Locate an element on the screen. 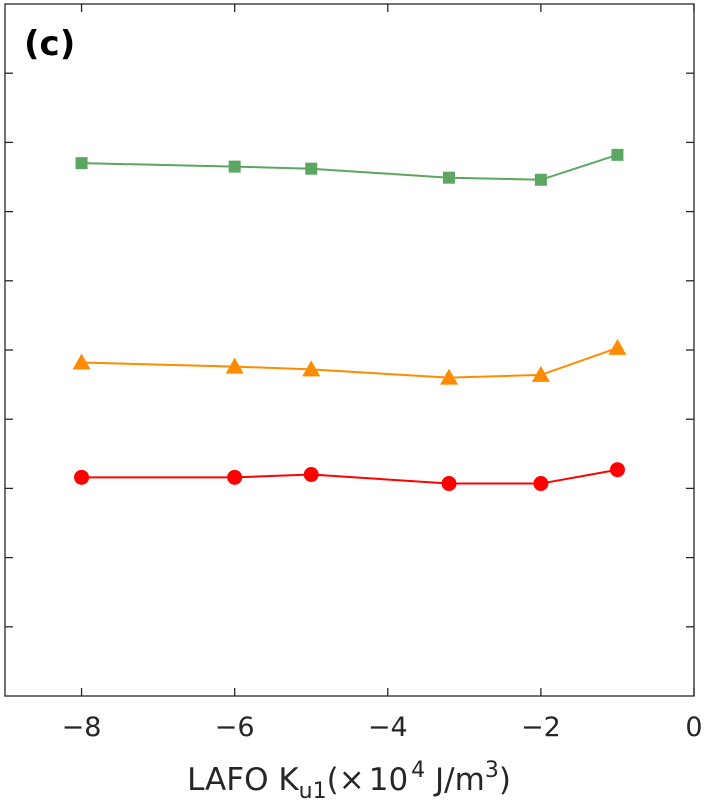  x-axis-title-prefix: LAFO K is located at coordinates (243, 780).